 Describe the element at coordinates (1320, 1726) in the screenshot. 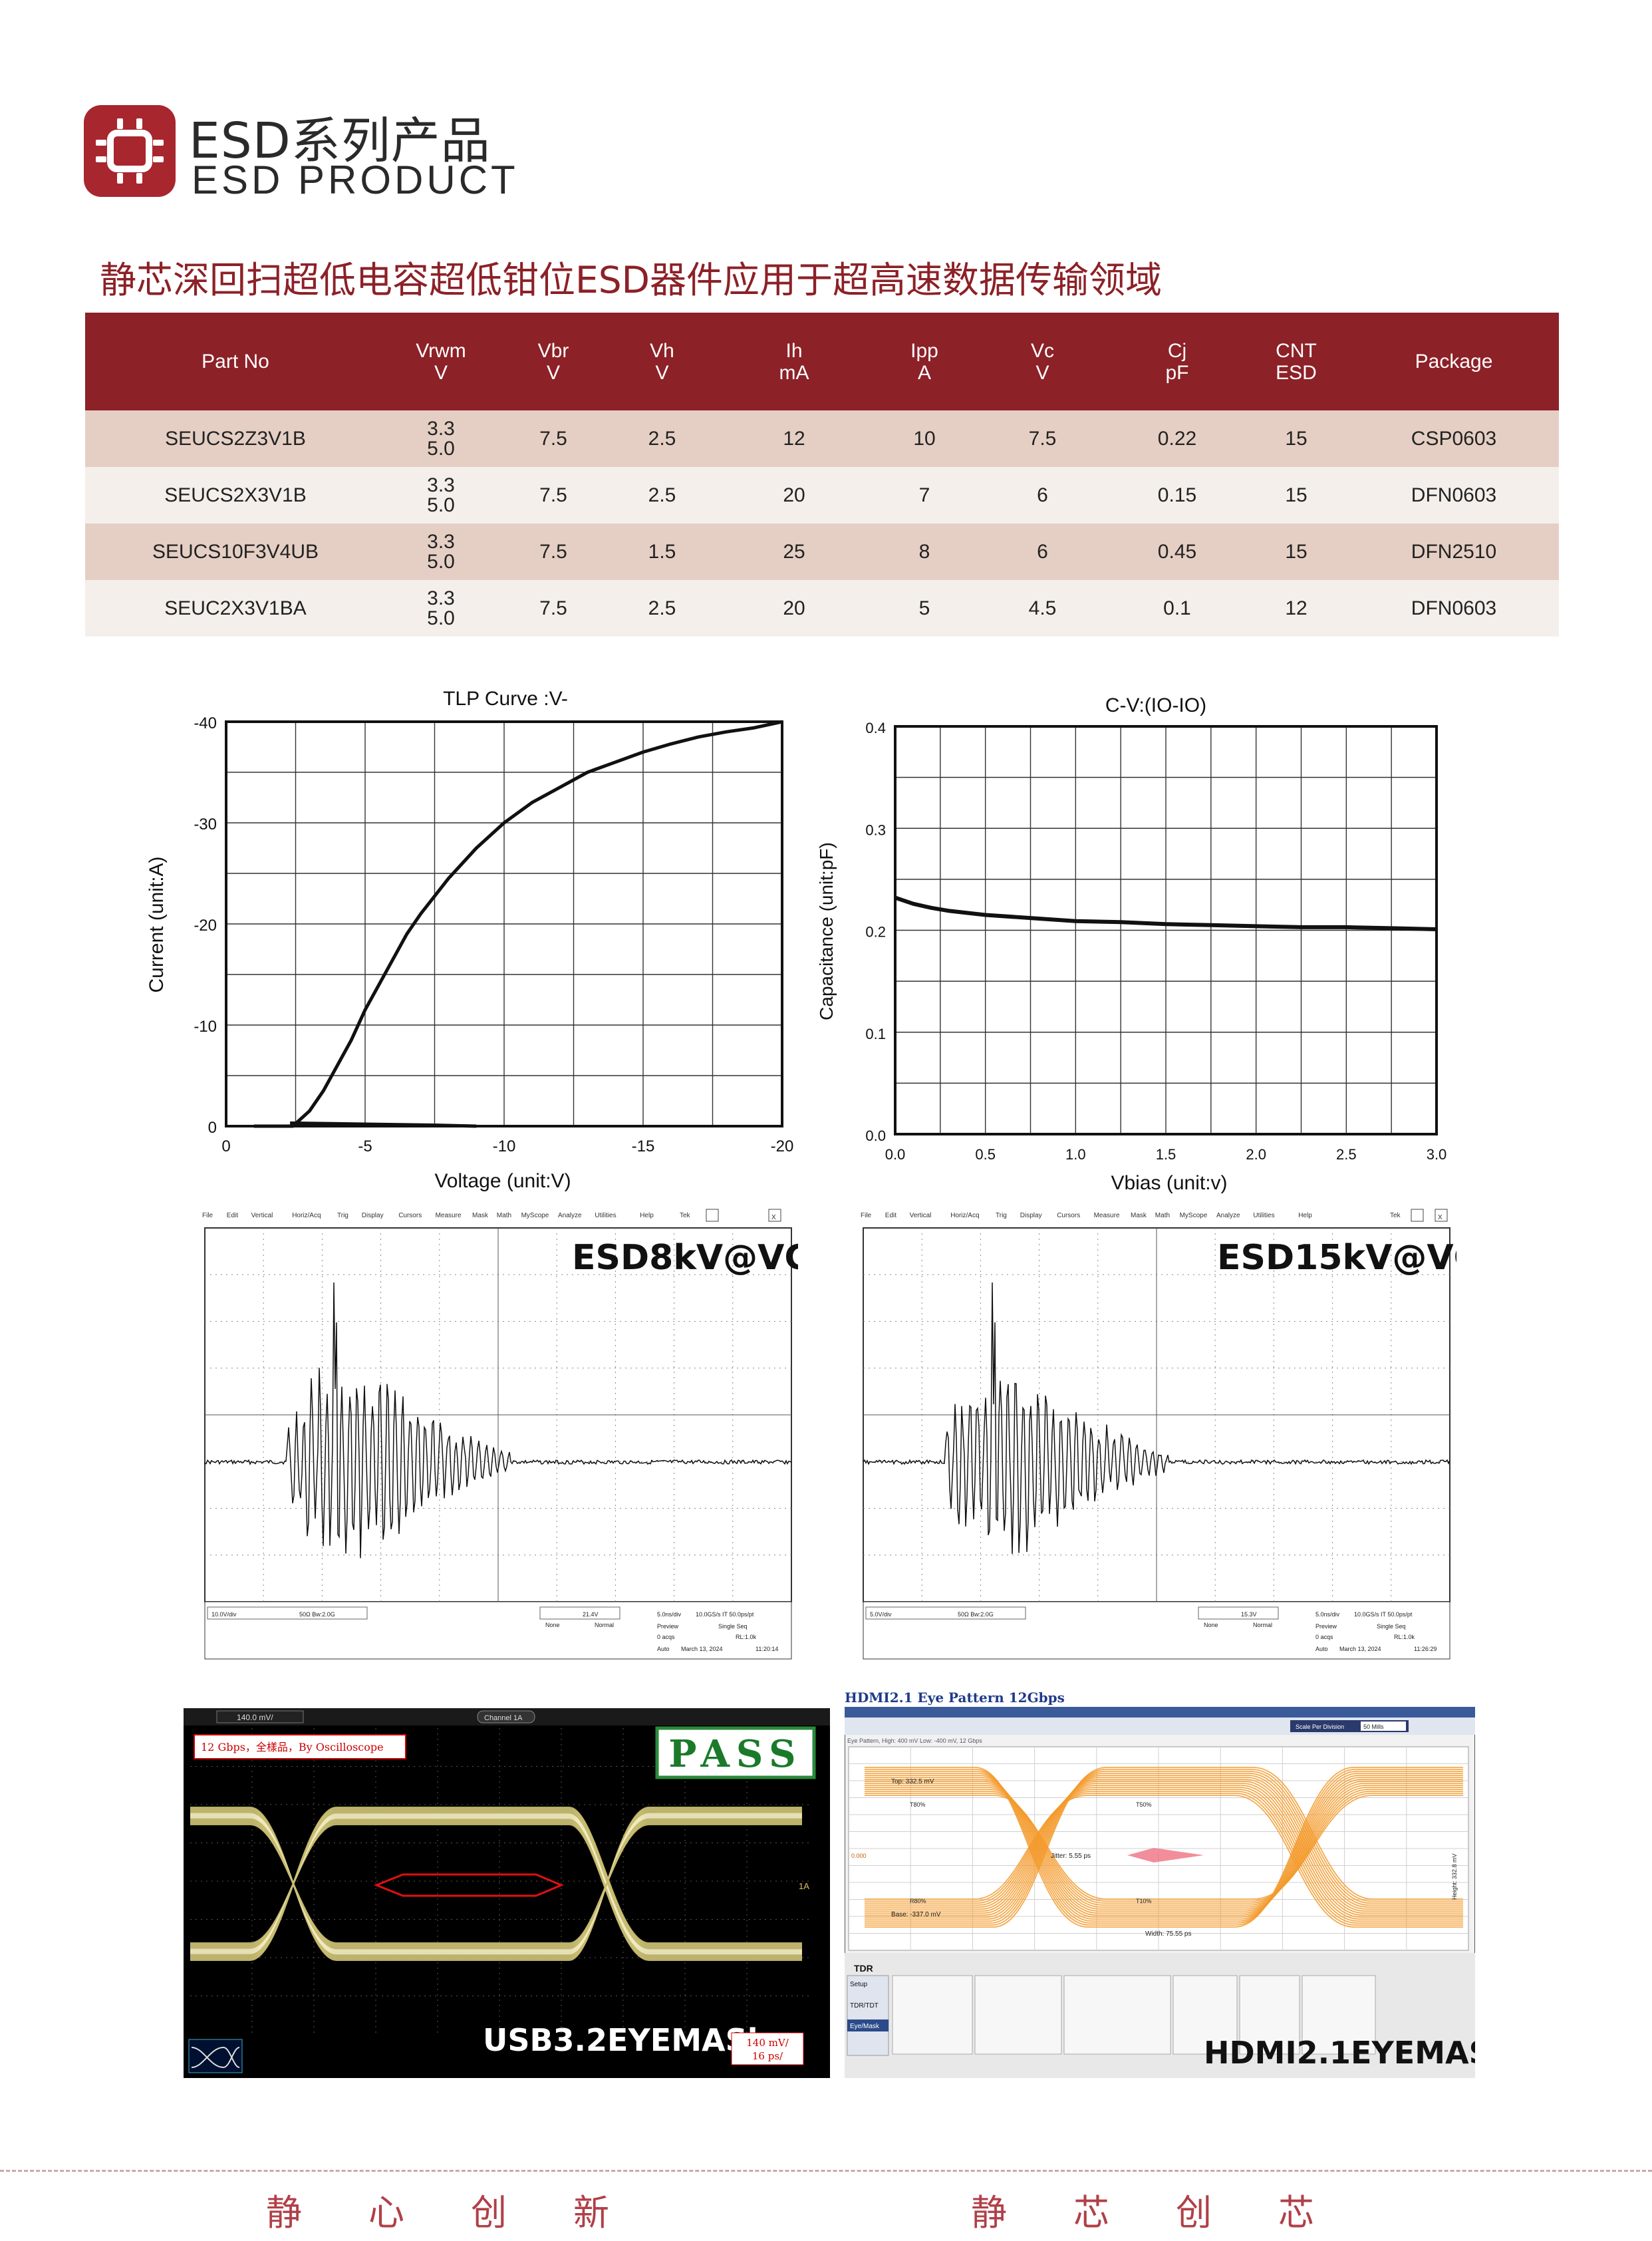

I see `scale-label: Scale Per Division` at that location.